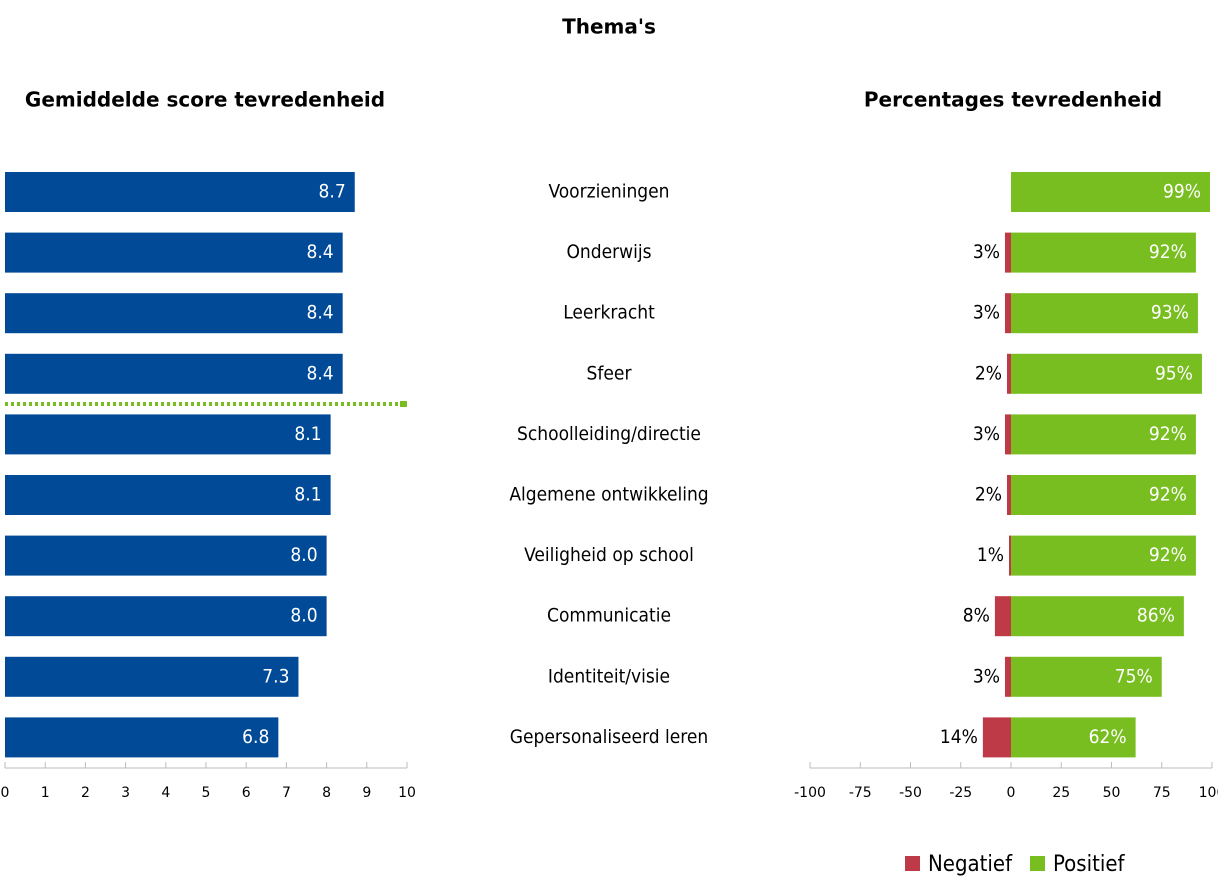 The height and width of the screenshot is (877, 1218). I want to click on category-label: Onderwijs, so click(608, 252).